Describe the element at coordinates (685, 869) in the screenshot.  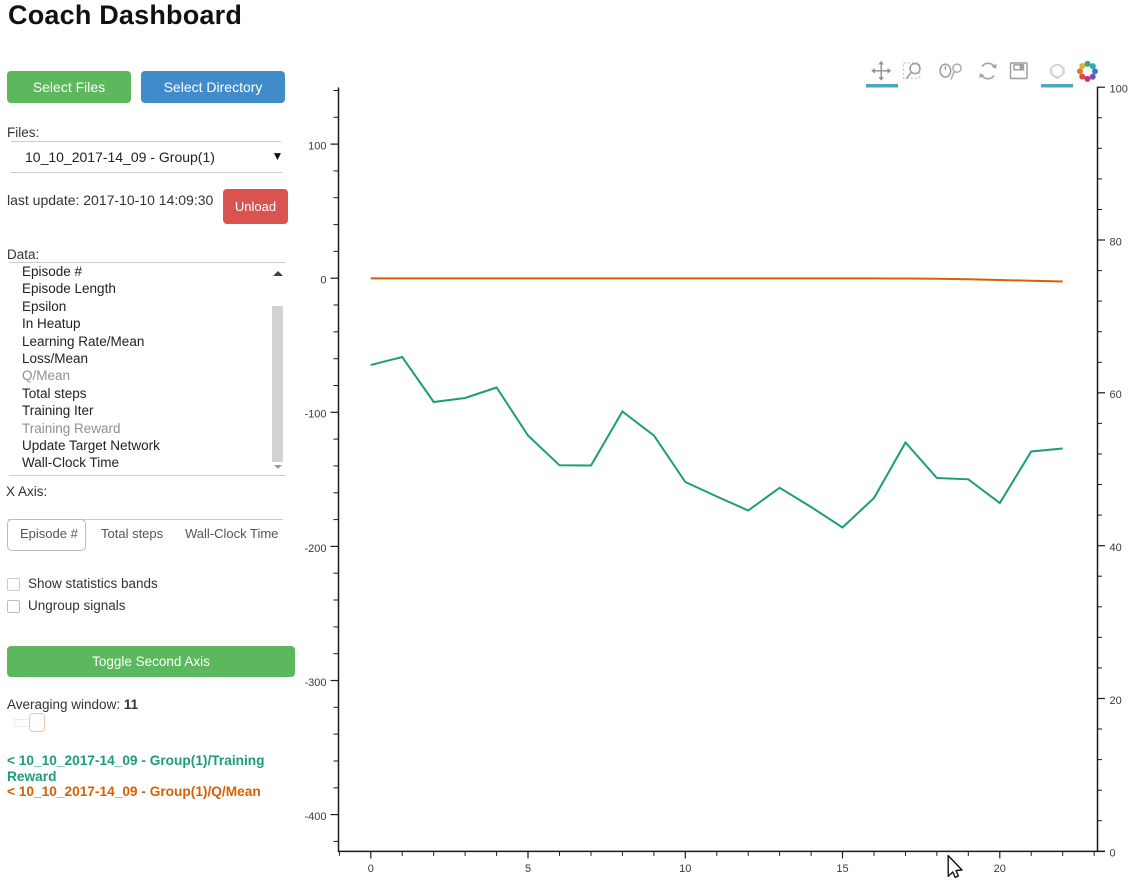
I see `svg-text: 10` at that location.